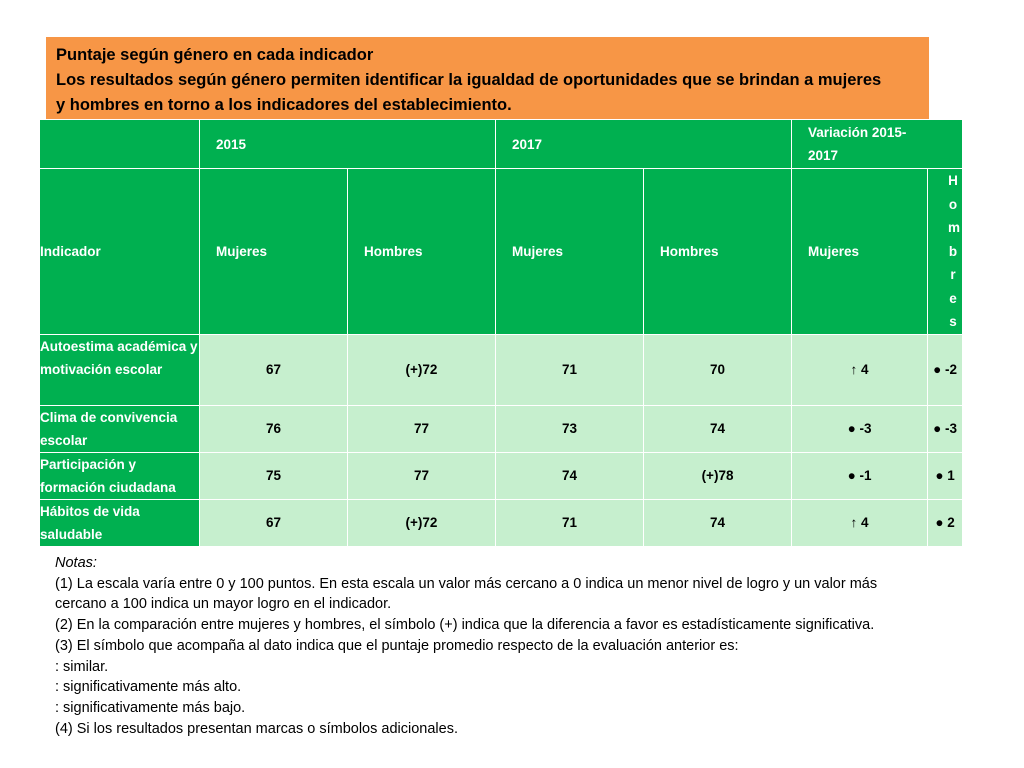 Image resolution: width=1024 pixels, height=768 pixels. What do you see at coordinates (273, 475) in the screenshot?
I see `mujeres-2015-cell: 75` at bounding box center [273, 475].